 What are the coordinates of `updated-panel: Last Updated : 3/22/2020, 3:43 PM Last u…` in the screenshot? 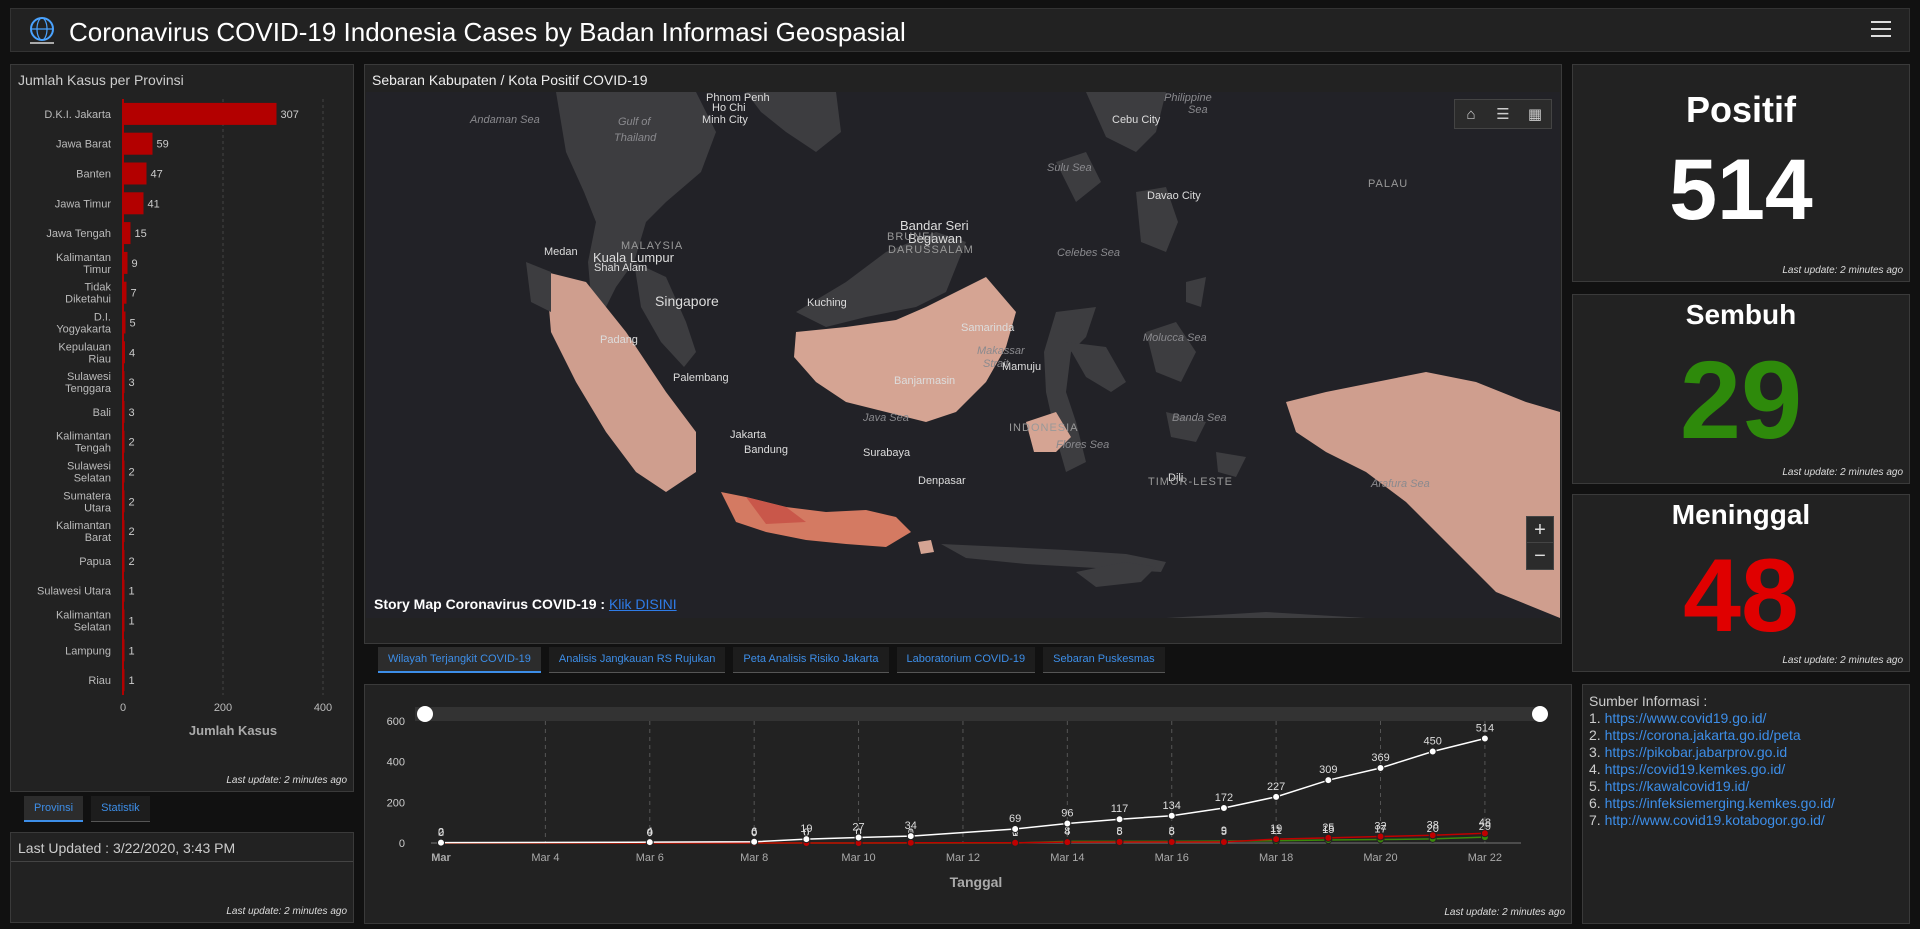 It's located at (182, 877).